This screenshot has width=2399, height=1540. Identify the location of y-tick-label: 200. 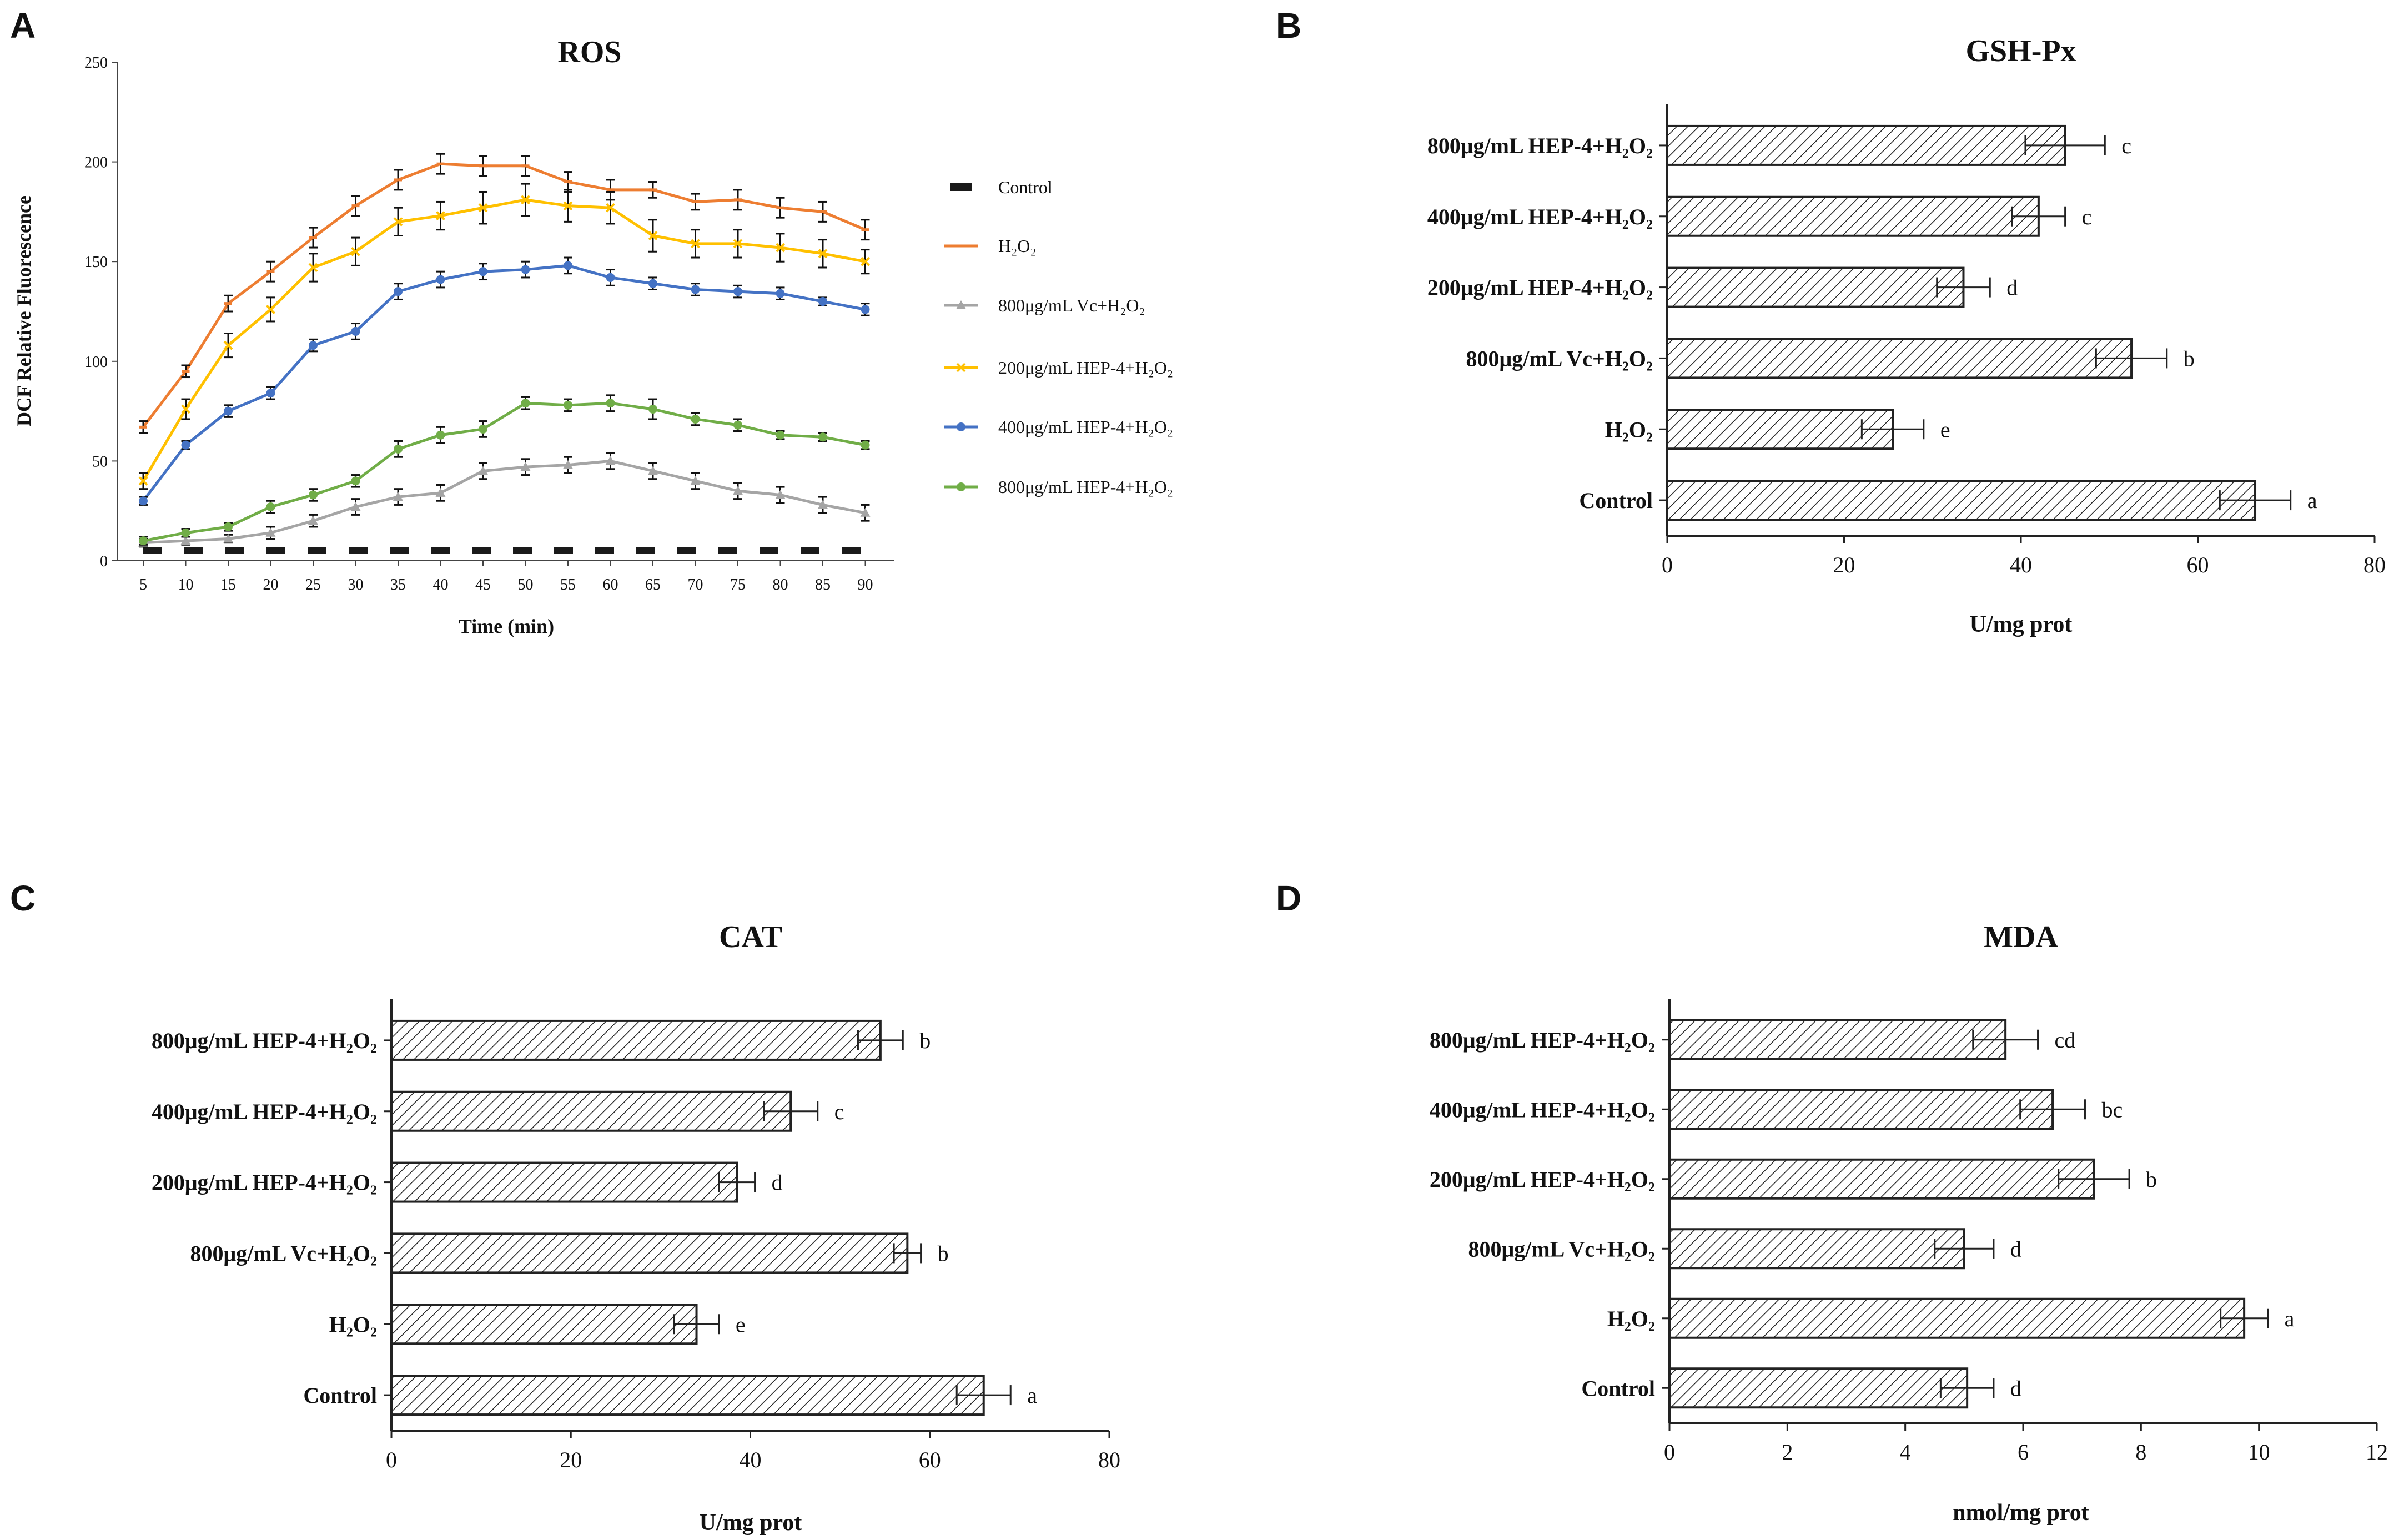
(96, 163).